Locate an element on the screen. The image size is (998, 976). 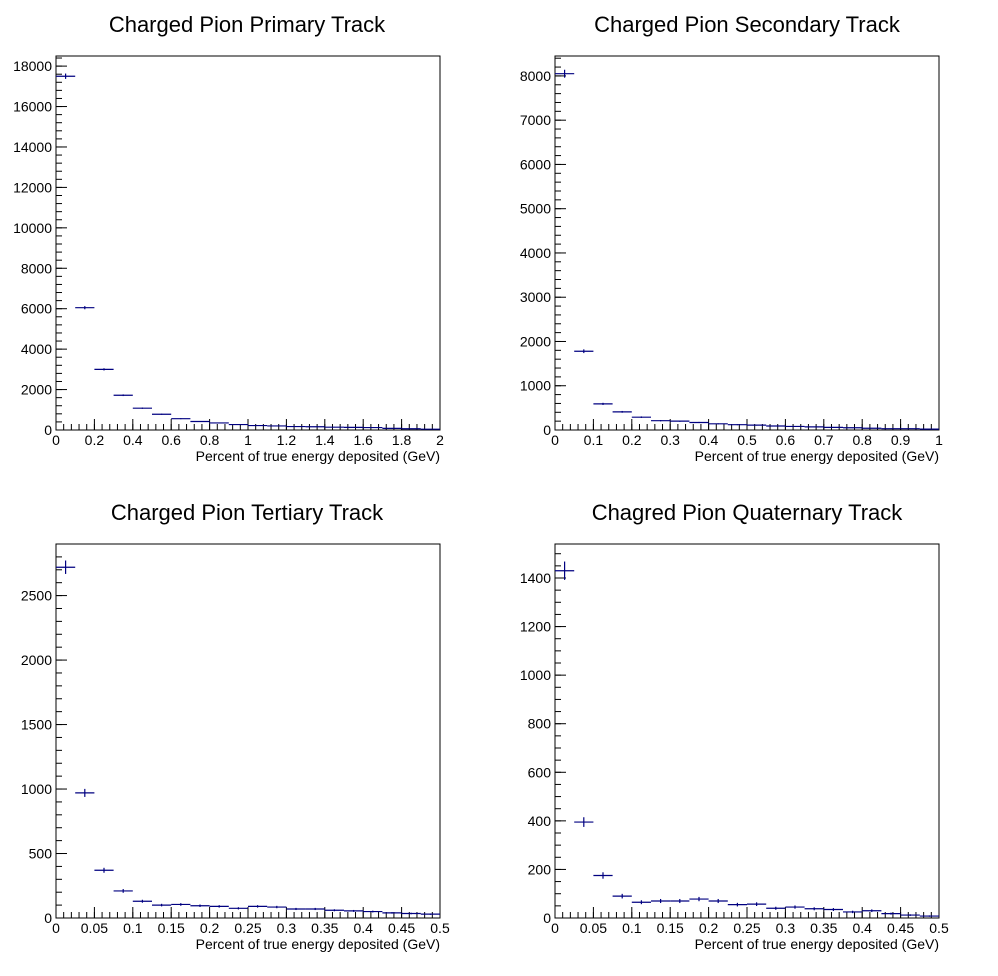
x-tick-label: 1.4 is located at coordinates (325, 440).